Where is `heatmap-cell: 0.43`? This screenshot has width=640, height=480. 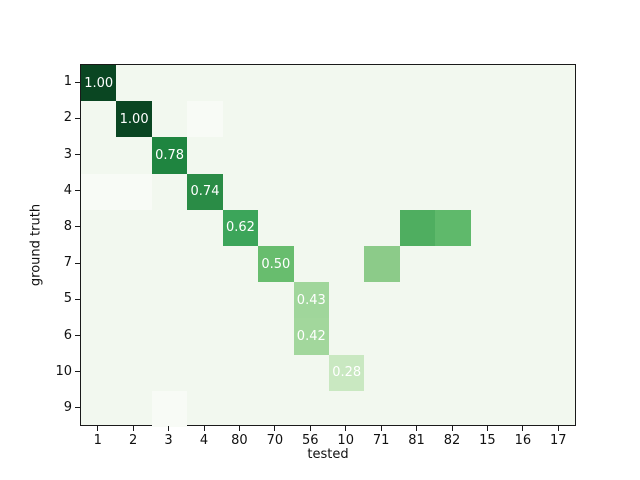 heatmap-cell: 0.43 is located at coordinates (311, 300).